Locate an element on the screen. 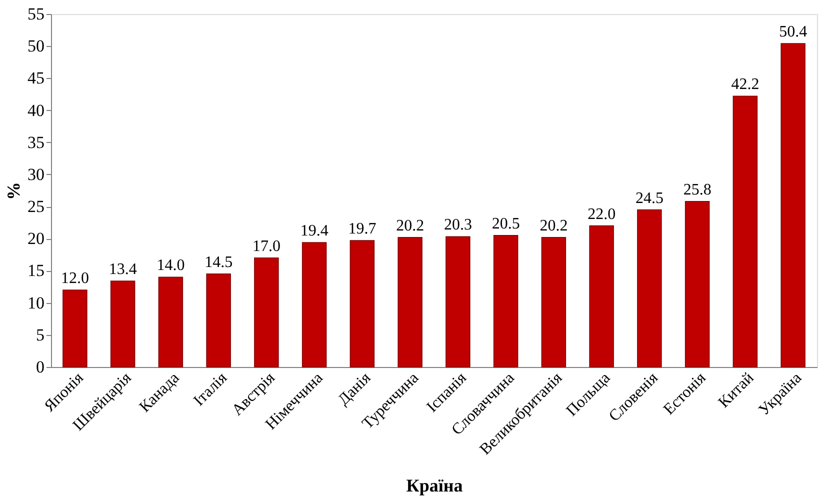  y-tick-label: 25 is located at coordinates (36, 206).